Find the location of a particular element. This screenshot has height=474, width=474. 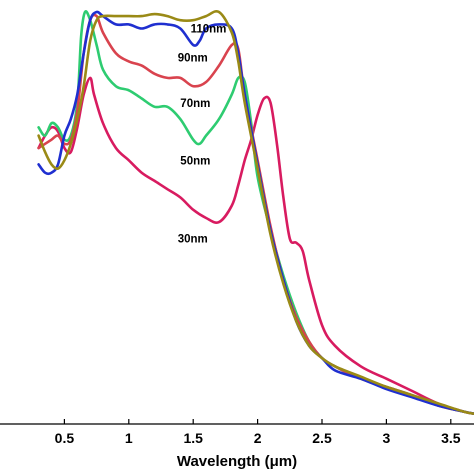

annotation-90nm: 90nm is located at coordinates (193, 58).